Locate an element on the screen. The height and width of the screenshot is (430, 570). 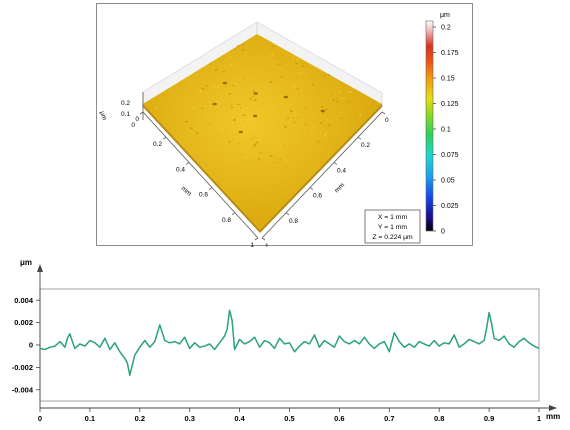
y-axis-3d: 0 0.2 0.4 0.6 0.8 1 is located at coordinates (325, 179).